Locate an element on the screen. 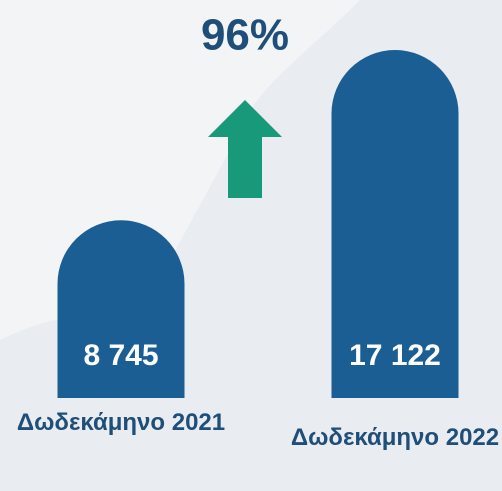 The image size is (502, 491). growth-arrow is located at coordinates (245, 149).